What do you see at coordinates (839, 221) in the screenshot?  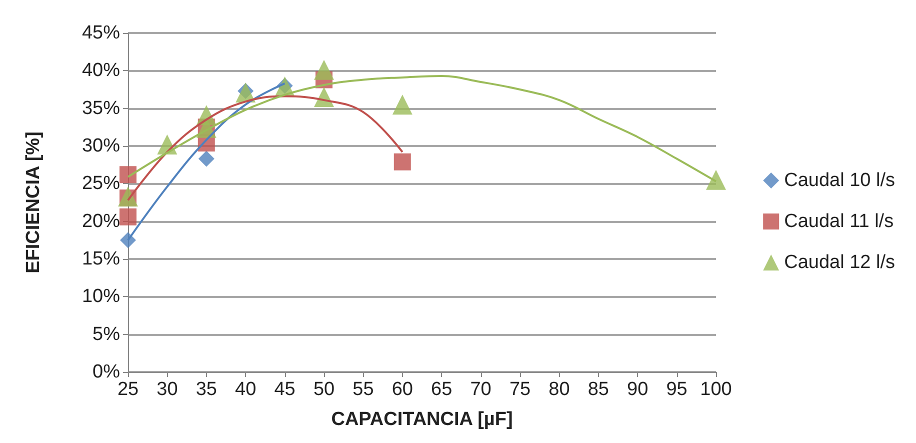 I see `legend-label: Caudal 11 l/s` at bounding box center [839, 221].